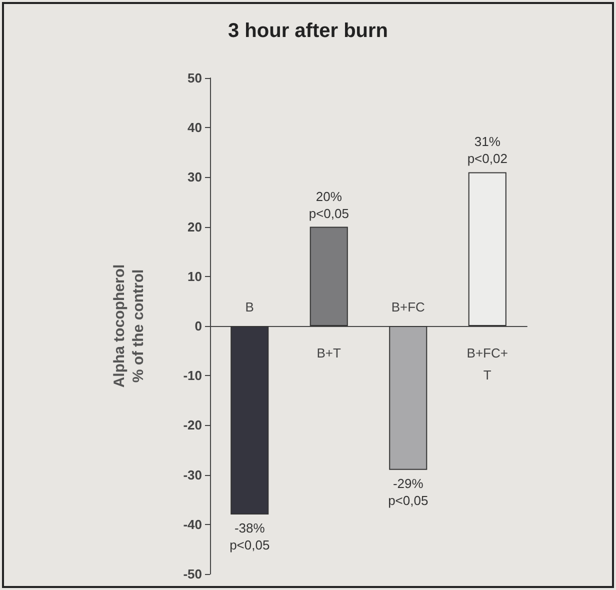 This screenshot has width=616, height=590. I want to click on y-tick-label: -30, so click(192, 474).